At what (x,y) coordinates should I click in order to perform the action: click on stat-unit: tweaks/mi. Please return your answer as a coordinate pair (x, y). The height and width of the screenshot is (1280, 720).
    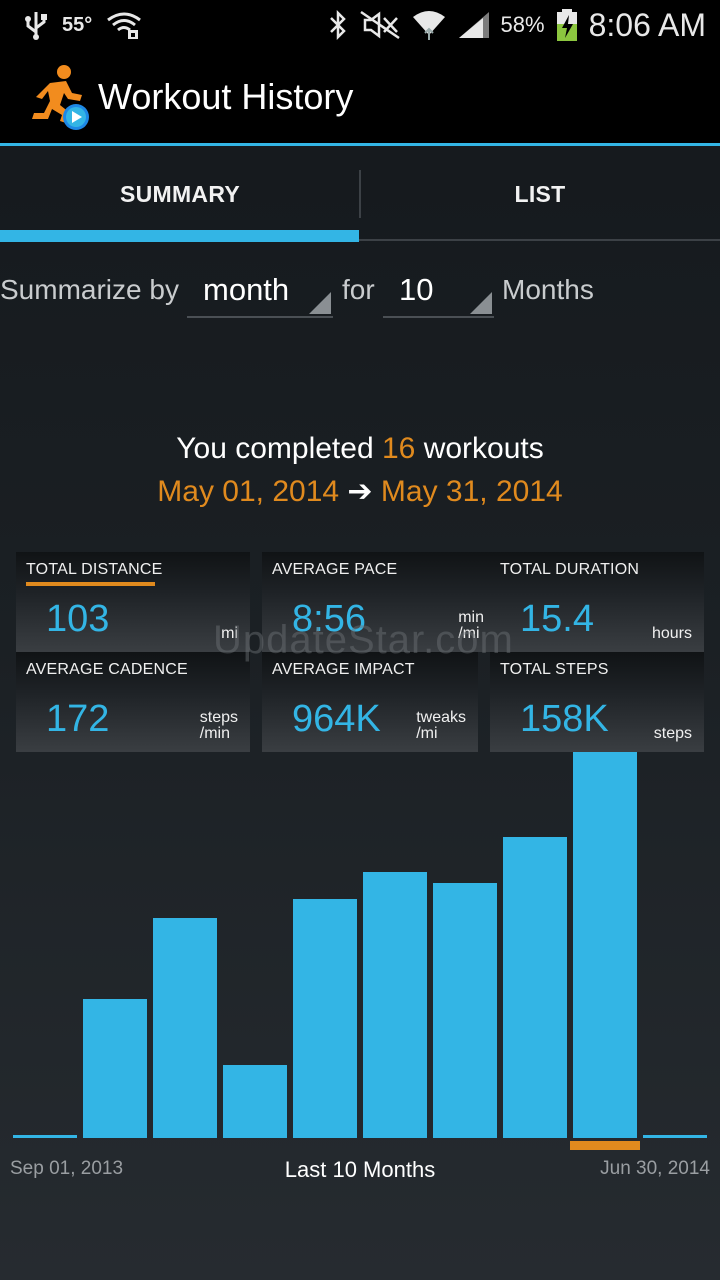
    Looking at the image, I should click on (441, 725).